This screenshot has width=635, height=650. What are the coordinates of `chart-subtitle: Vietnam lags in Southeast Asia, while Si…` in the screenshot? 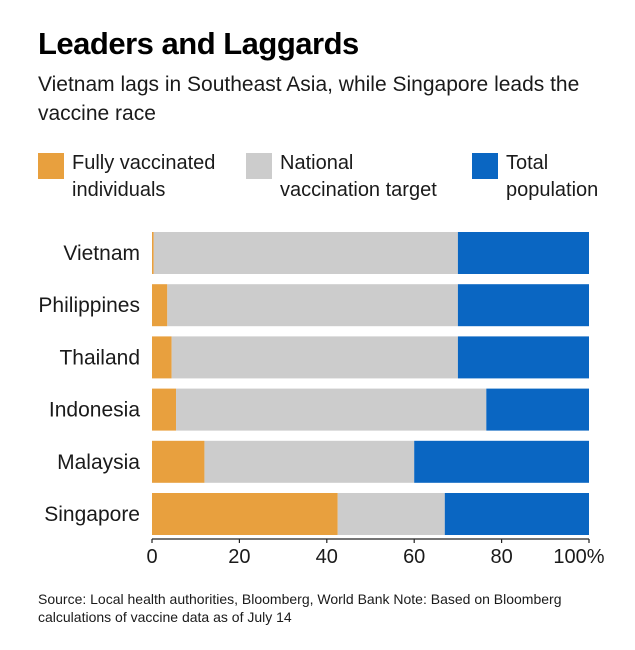 It's located at (309, 99).